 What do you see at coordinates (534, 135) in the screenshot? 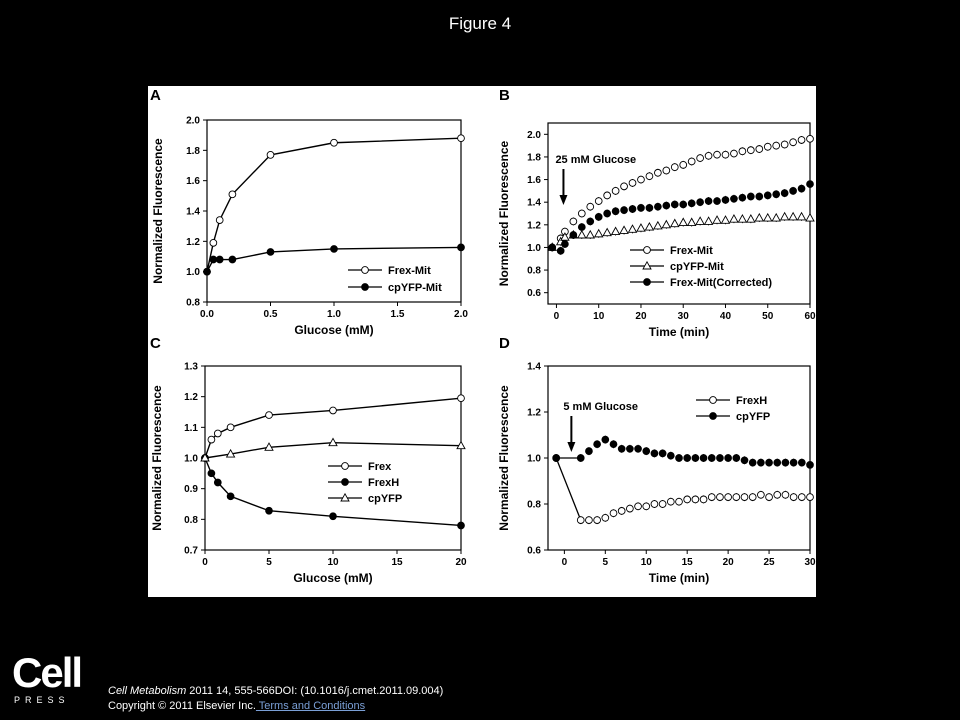
I see `y-tick-label: 2.0` at bounding box center [534, 135].